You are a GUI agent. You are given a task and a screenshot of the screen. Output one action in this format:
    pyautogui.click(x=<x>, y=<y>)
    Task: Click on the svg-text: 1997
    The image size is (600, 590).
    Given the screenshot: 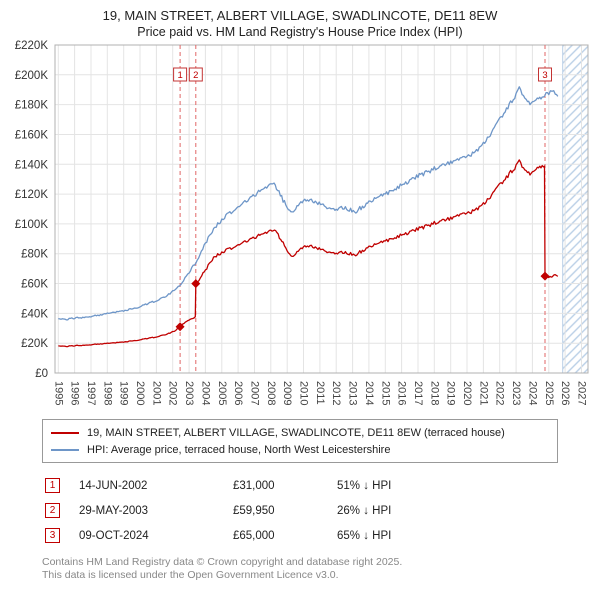 What is the action you would take?
    pyautogui.click(x=91, y=393)
    